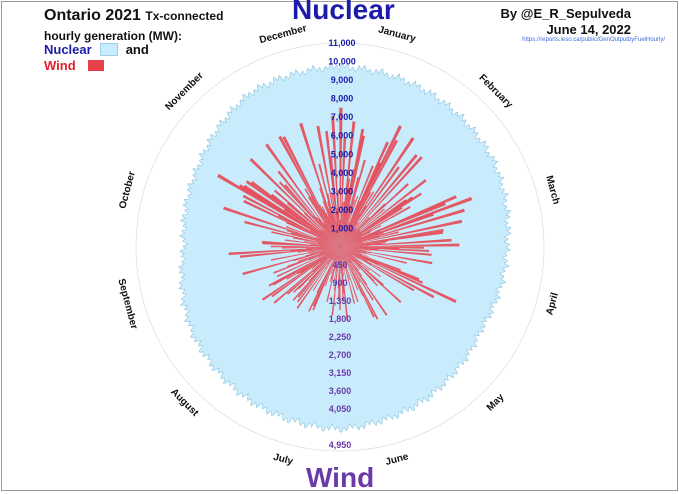 This screenshot has height=494, width=679. What do you see at coordinates (283, 34) in the screenshot?
I see `month-label-december: December` at bounding box center [283, 34].